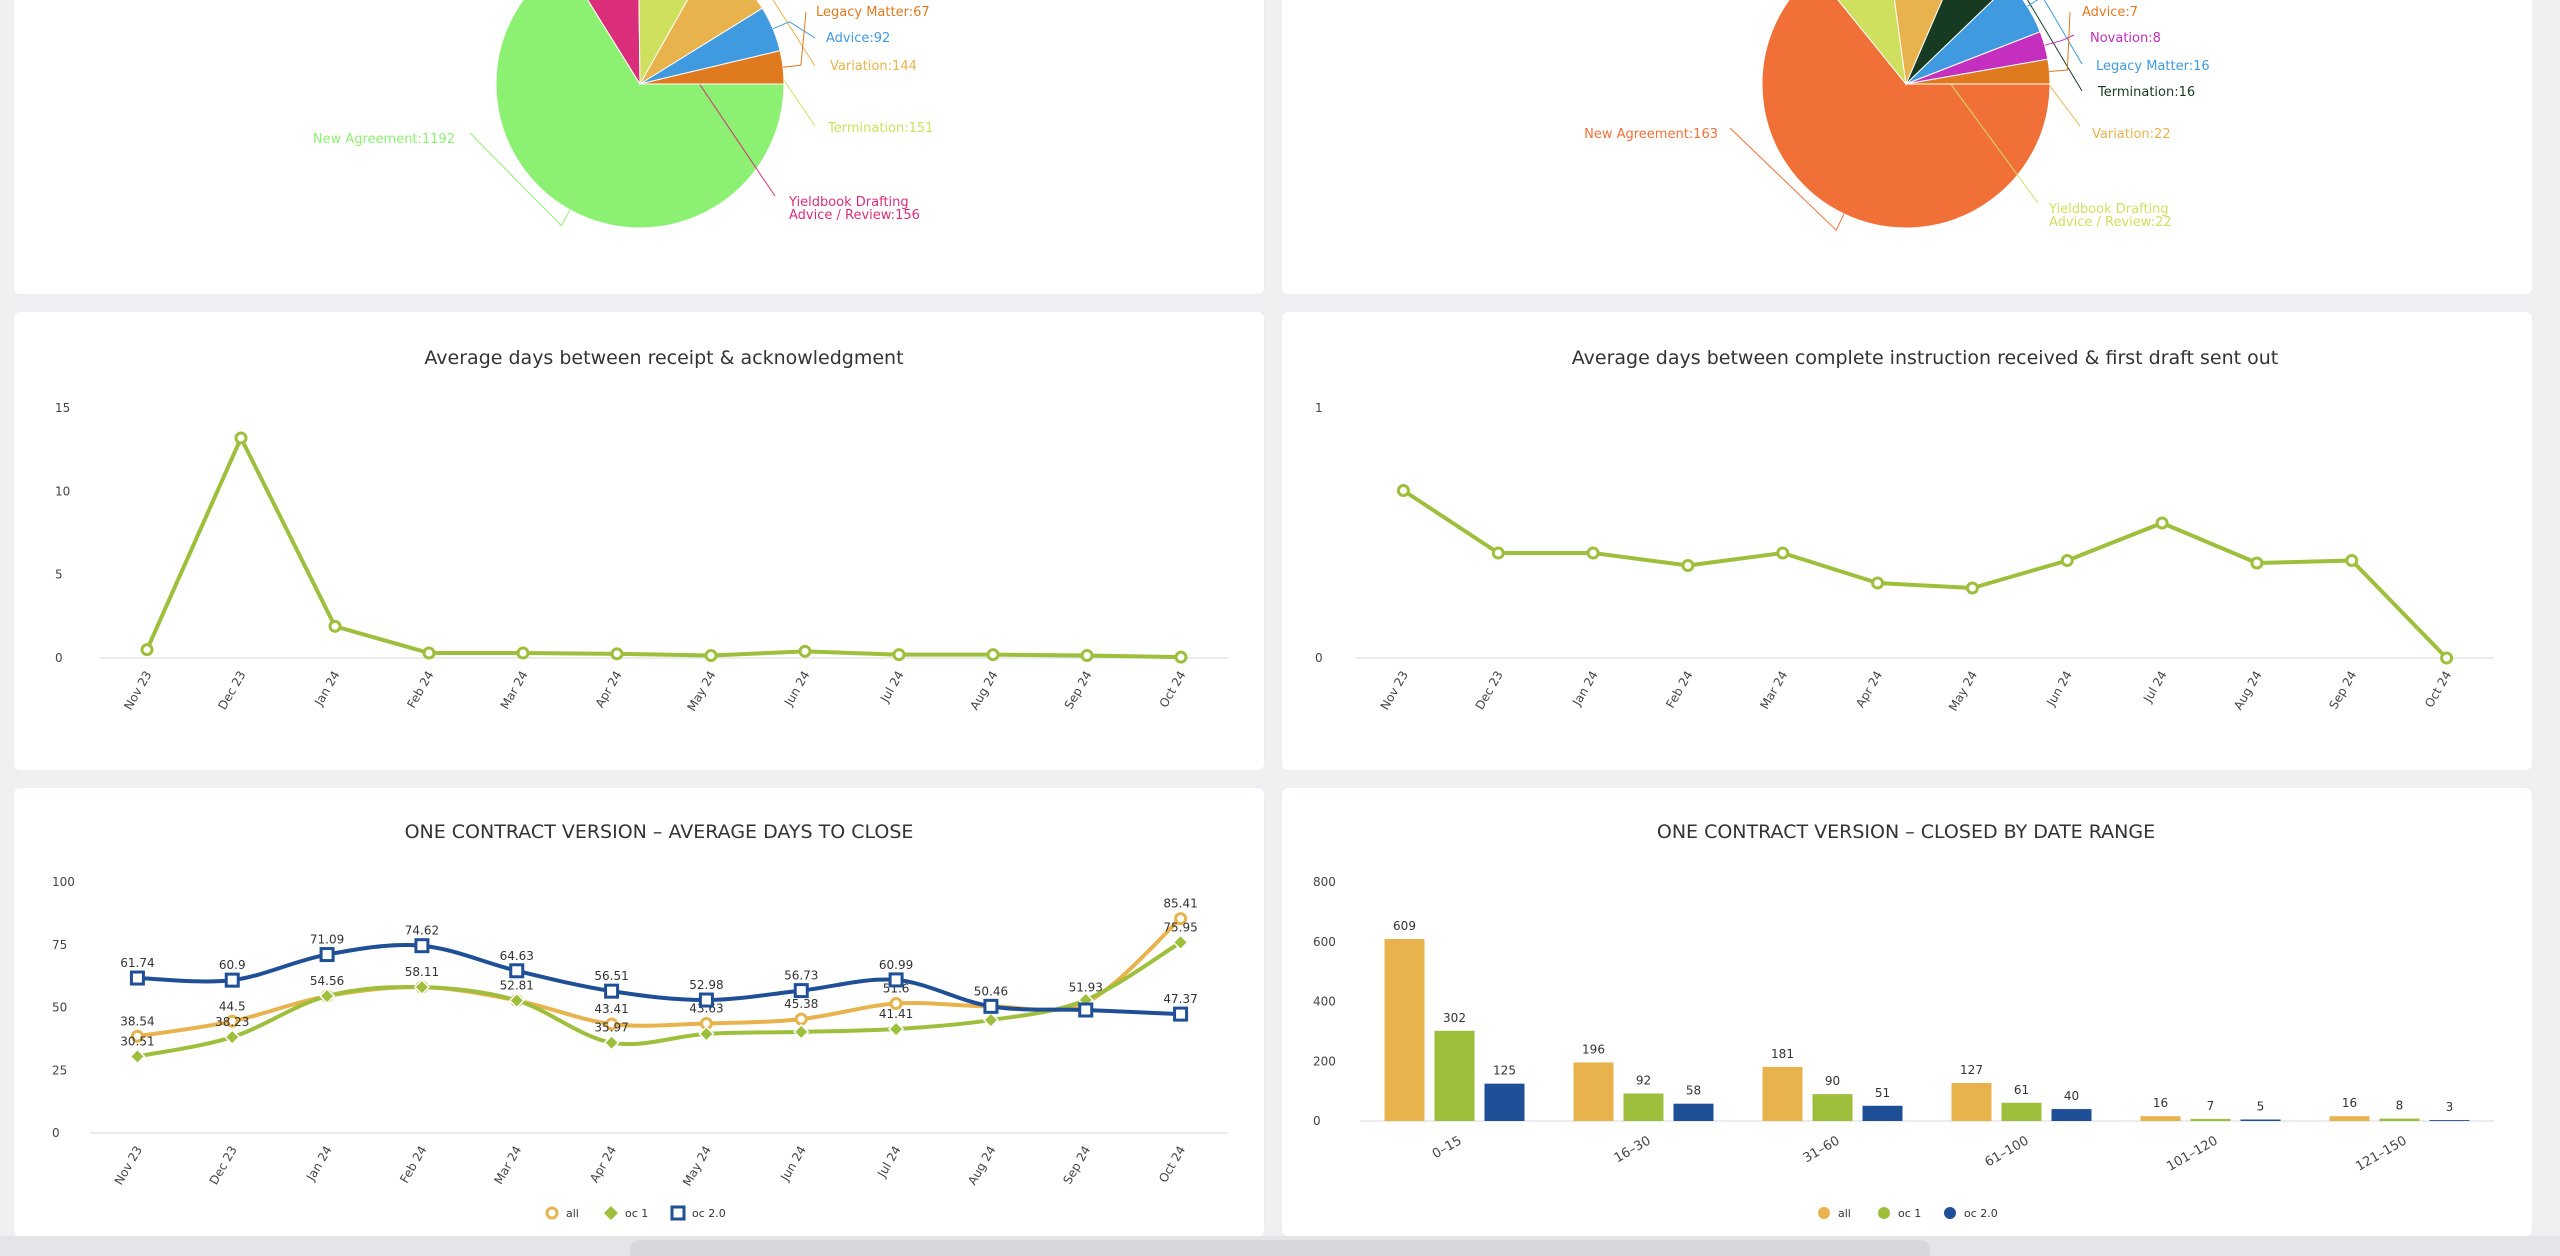  What do you see at coordinates (1454, 1018) in the screenshot?
I see `bar-value-label: 302` at bounding box center [1454, 1018].